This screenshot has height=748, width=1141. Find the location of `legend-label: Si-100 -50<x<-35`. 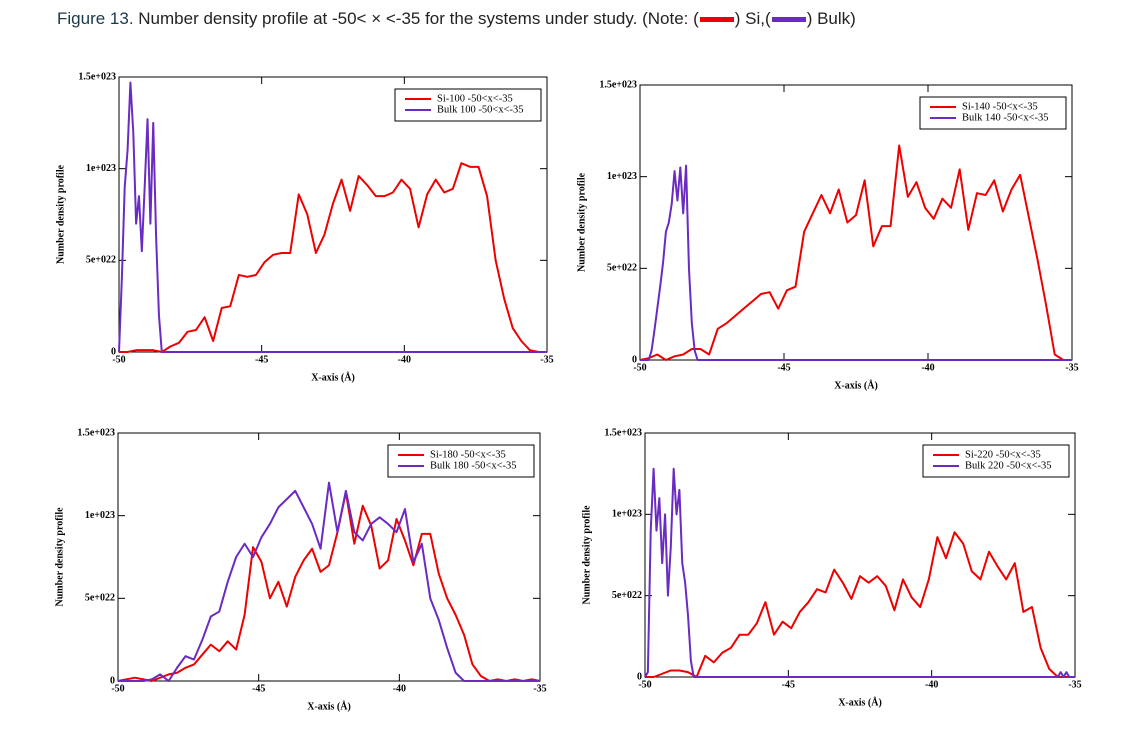

legend-label: Si-100 -50<x<-35 is located at coordinates (475, 98).